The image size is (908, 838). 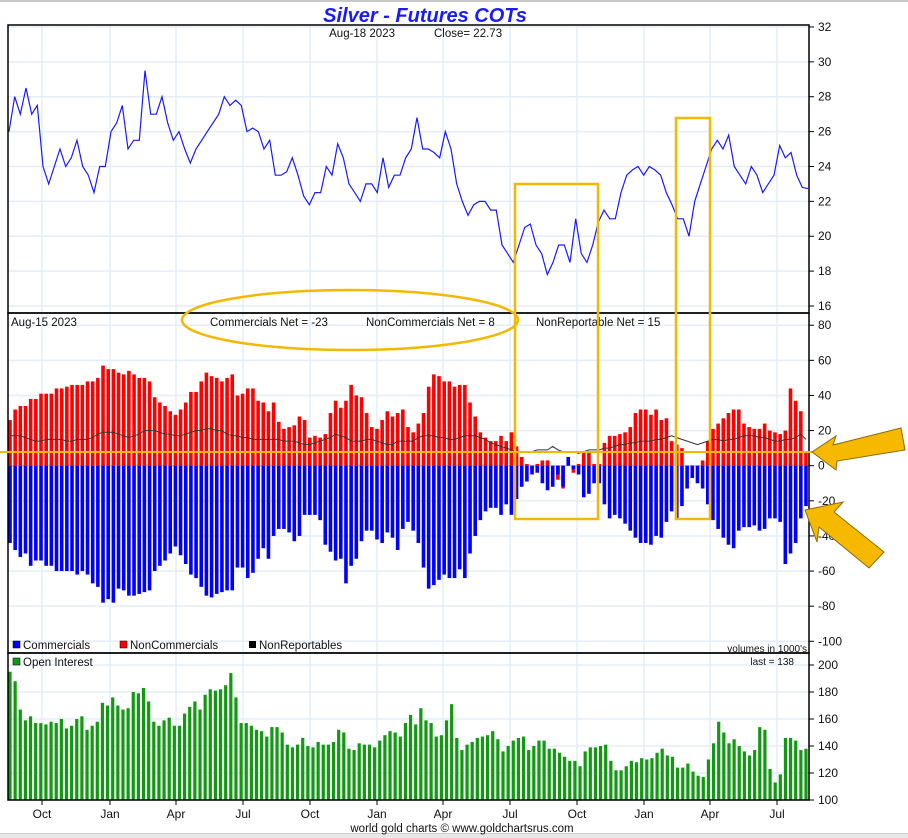 What do you see at coordinates (16, 661) in the screenshot?
I see `legend-open-interest-swatch` at bounding box center [16, 661].